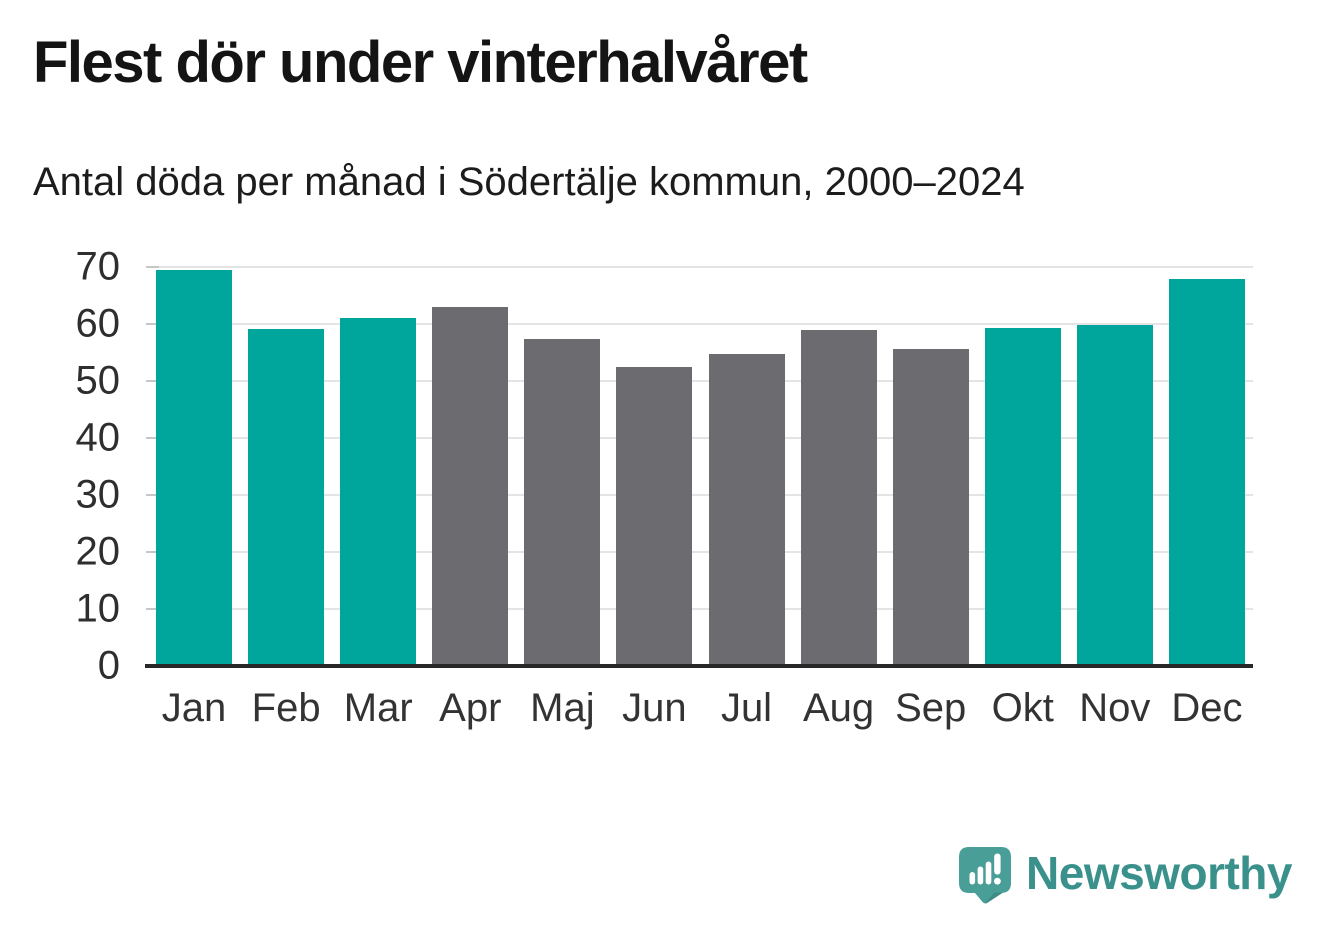 This screenshot has width=1322, height=939. I want to click on x-label-aug: Aug, so click(839, 708).